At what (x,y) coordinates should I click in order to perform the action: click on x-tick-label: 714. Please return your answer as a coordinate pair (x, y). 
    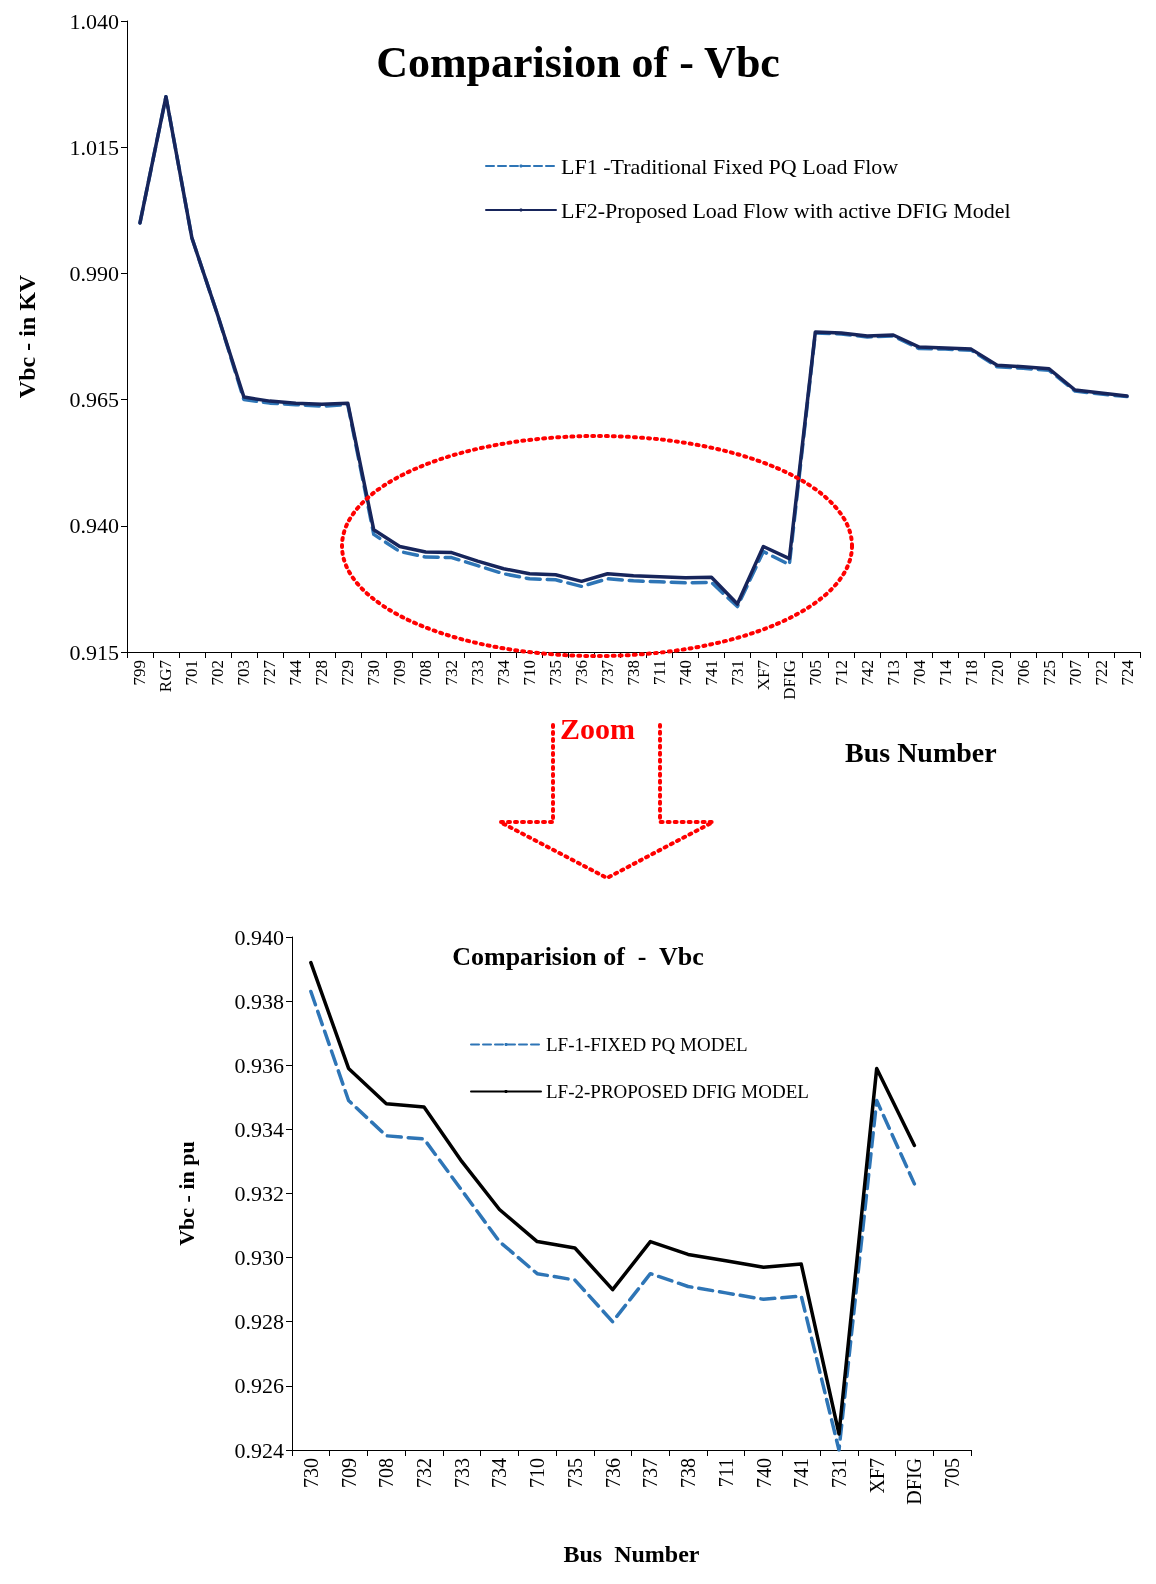
    Looking at the image, I should click on (945, 672).